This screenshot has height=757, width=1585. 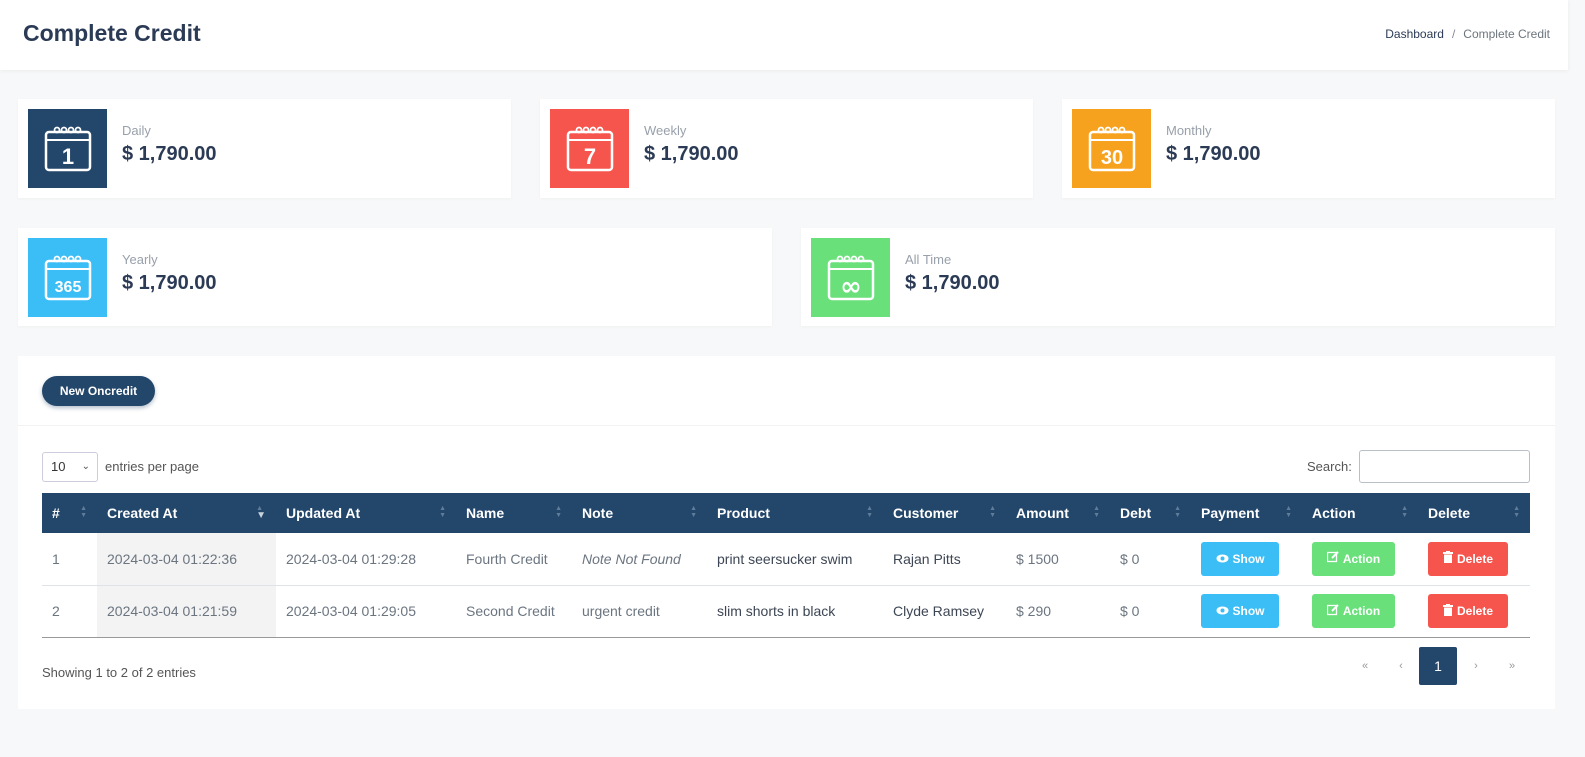 I want to click on column-header-customer: Customer ▲ ▼, so click(x=944, y=513).